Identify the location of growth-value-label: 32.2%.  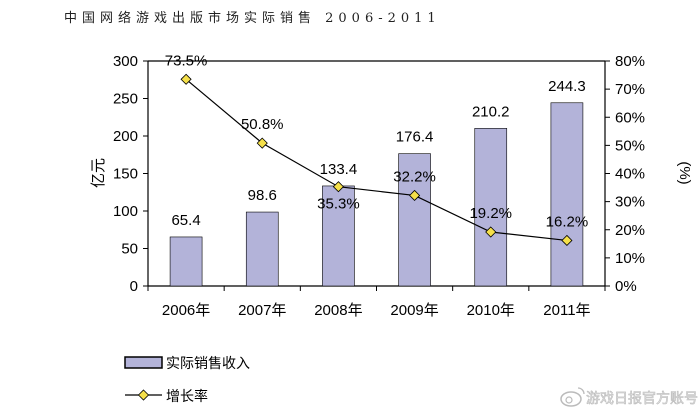
(414, 176).